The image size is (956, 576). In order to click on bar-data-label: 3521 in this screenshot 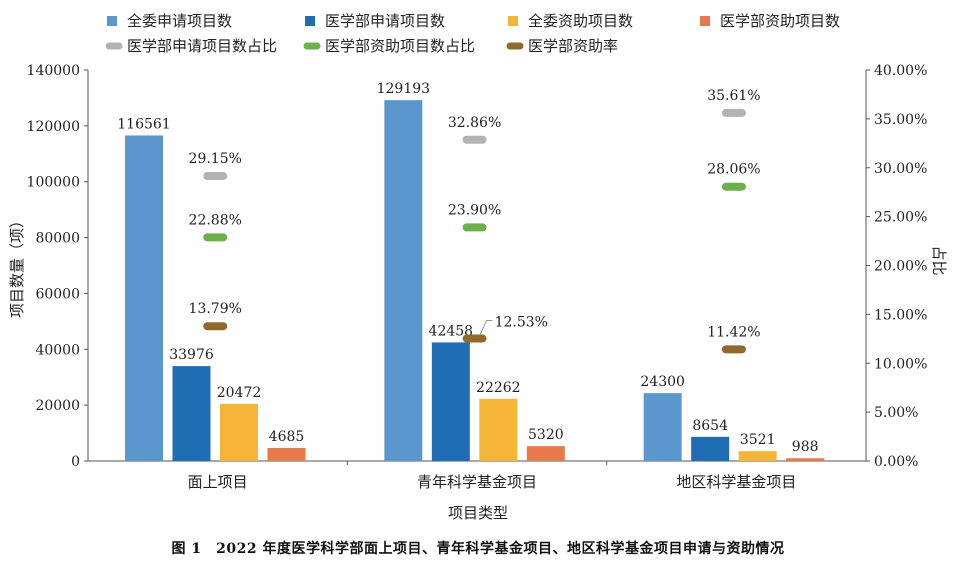, I will do `click(758, 440)`.